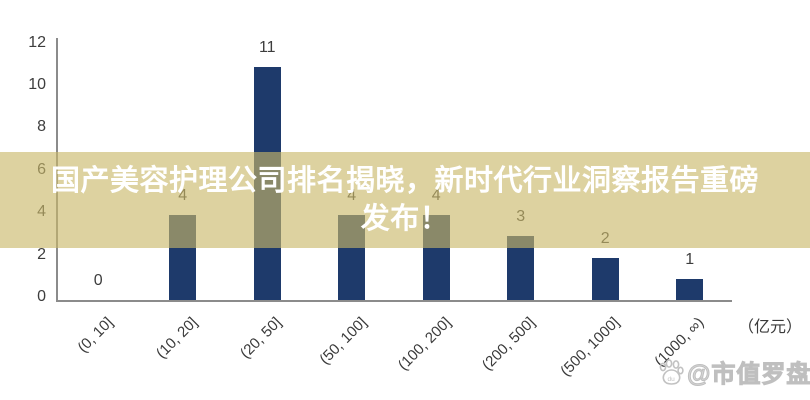 The height and width of the screenshot is (400, 810). Describe the element at coordinates (671, 371) in the screenshot. I see `paw-icon: du` at that location.